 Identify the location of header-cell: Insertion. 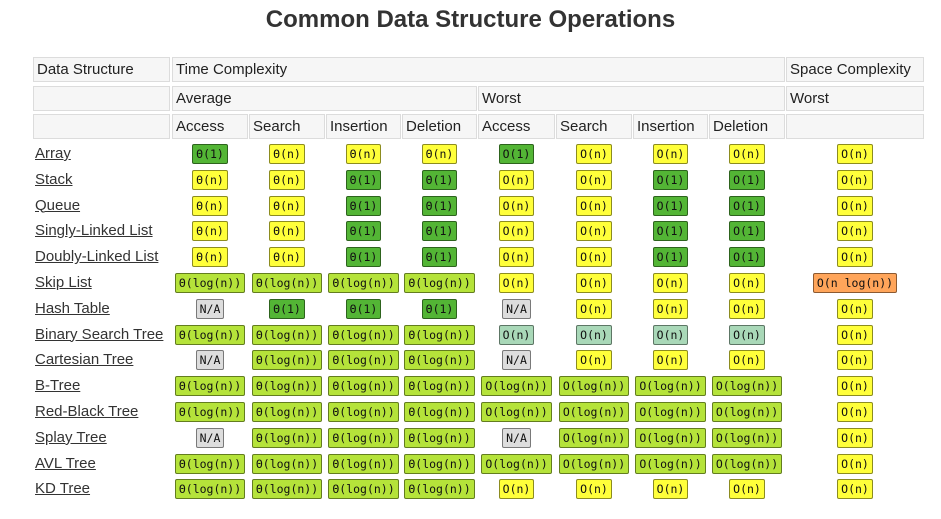
(670, 126).